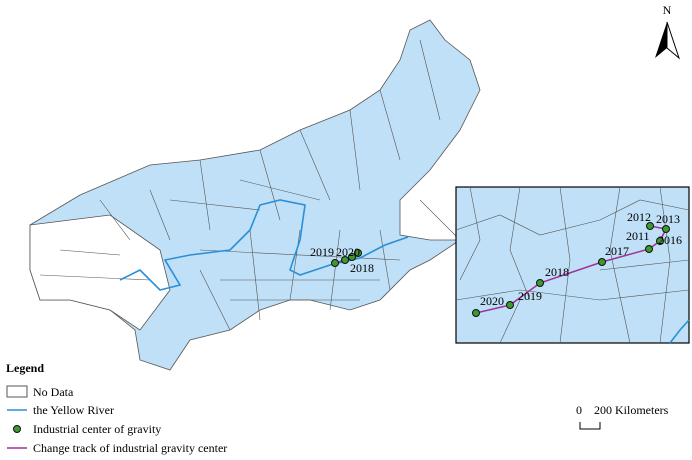  I want to click on year-label: 2016, so click(670, 240).